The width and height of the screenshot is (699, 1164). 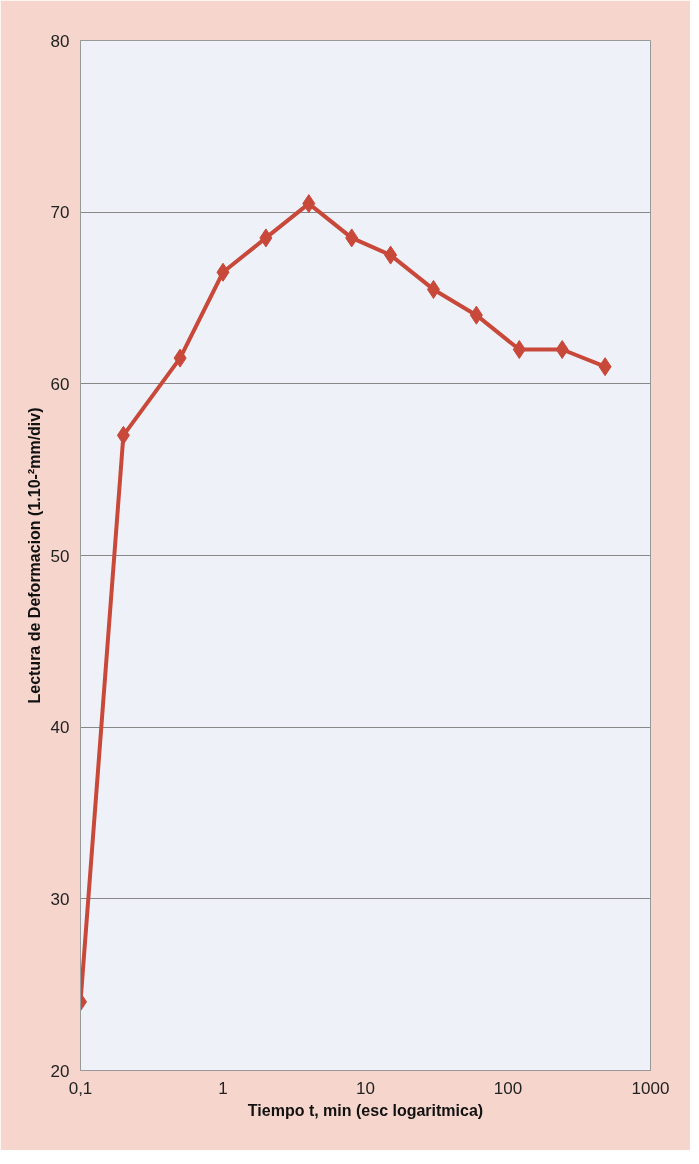 I want to click on x-tick-label: 100, so click(x=508, y=1088).